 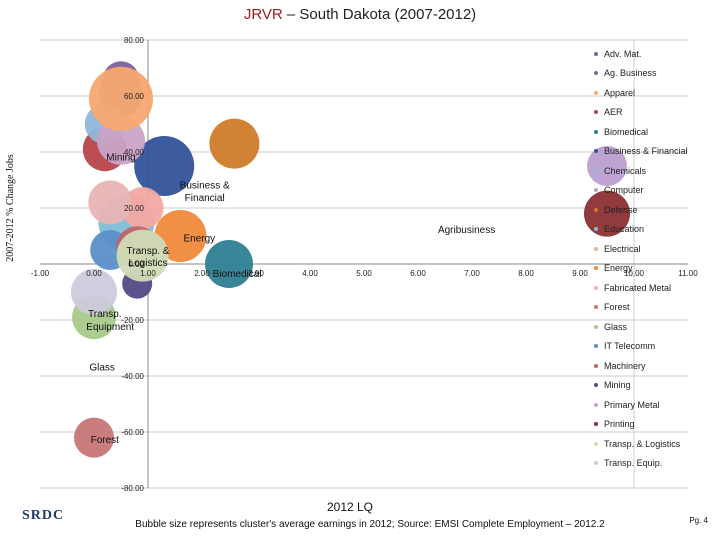 I want to click on legend-entry: Forest, so click(x=656, y=308).